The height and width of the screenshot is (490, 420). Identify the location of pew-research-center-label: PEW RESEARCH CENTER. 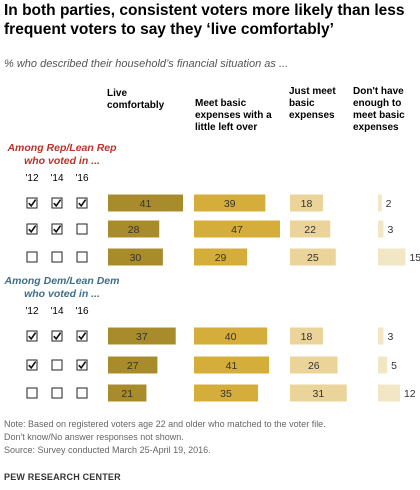
(62, 477).